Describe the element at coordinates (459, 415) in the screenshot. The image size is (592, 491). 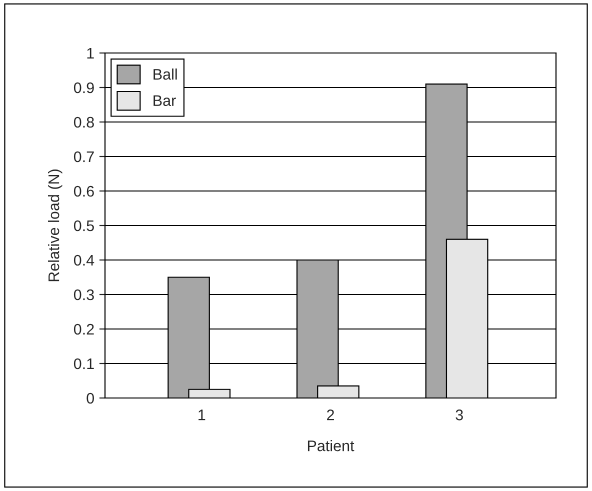
I see `x-tick-label: 3` at that location.